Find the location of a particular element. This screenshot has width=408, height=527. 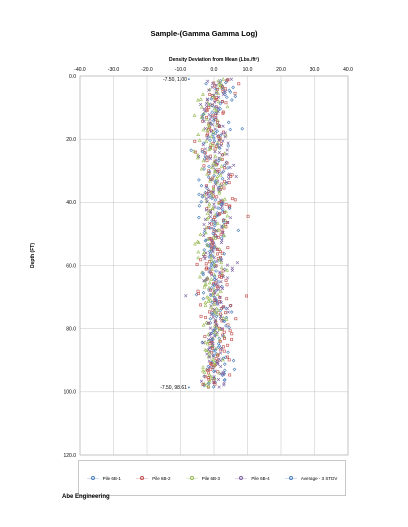

y-tick-label: 20.0 is located at coordinates (71, 140).